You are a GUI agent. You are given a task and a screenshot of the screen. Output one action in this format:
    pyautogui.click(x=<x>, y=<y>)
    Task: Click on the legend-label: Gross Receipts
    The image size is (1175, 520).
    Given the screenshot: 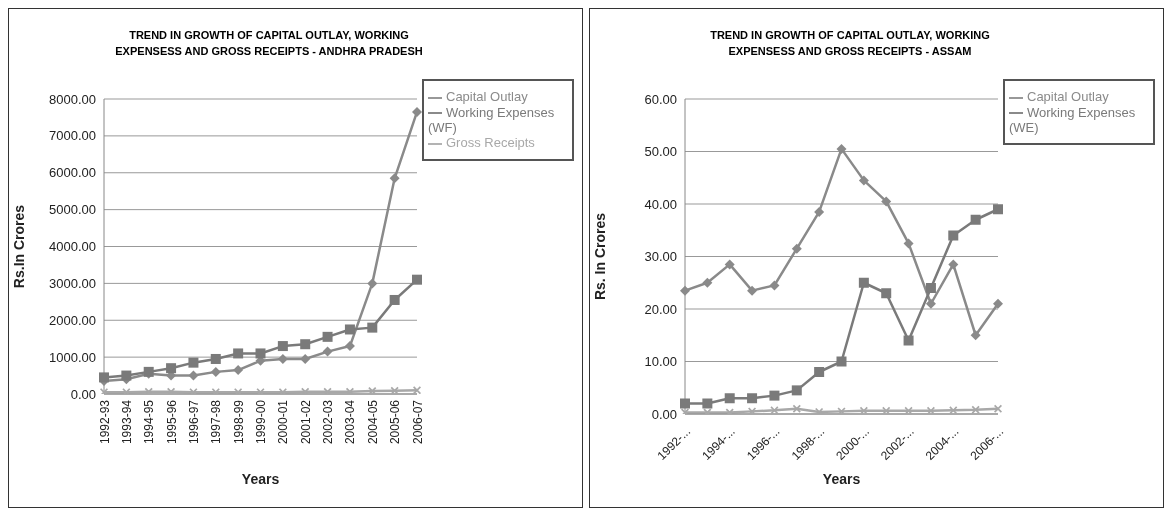 What is the action you would take?
    pyautogui.click(x=490, y=143)
    